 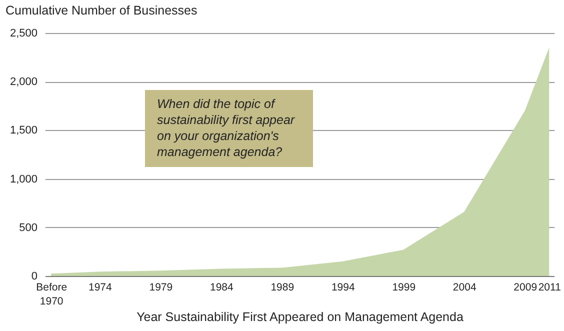 What do you see at coordinates (24, 34) in the screenshot?
I see `y-tick-label: 2,500` at bounding box center [24, 34].